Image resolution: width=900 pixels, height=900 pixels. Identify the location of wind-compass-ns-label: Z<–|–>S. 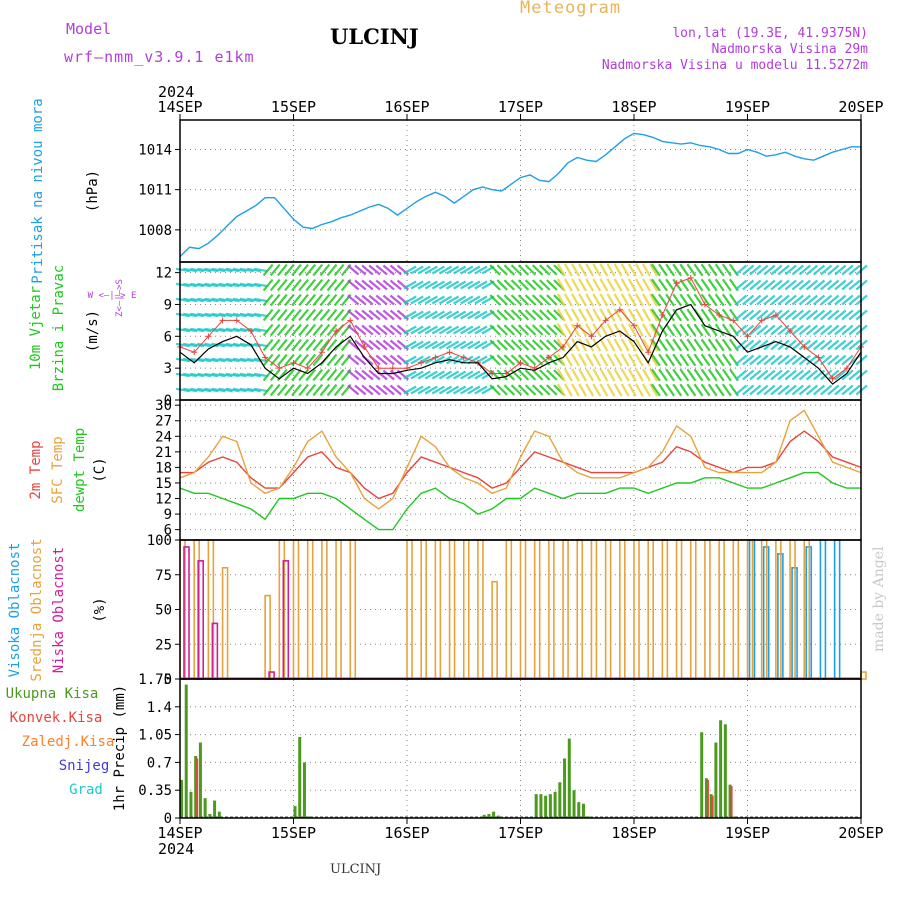
(120, 298).